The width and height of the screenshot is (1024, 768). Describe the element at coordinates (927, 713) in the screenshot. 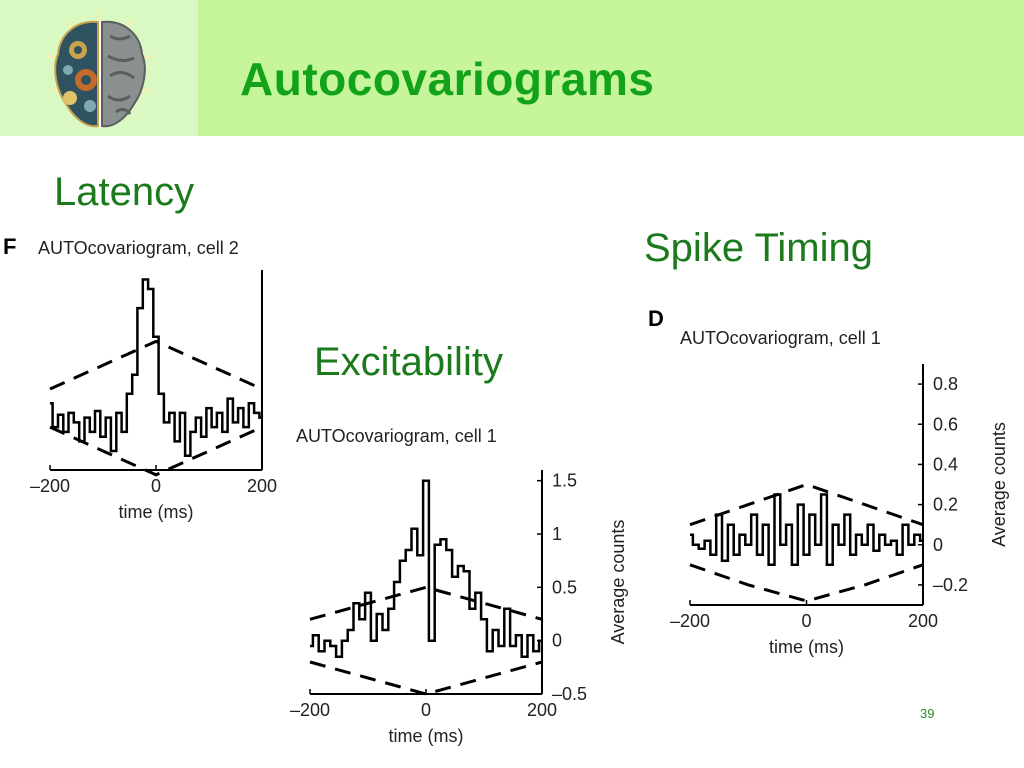

I see `page-number: 39` at that location.